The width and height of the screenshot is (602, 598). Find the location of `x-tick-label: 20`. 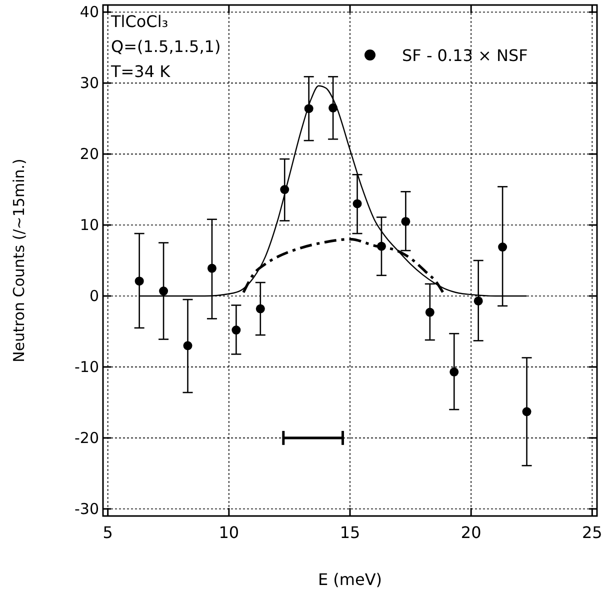

x-tick-label: 20 is located at coordinates (471, 532).